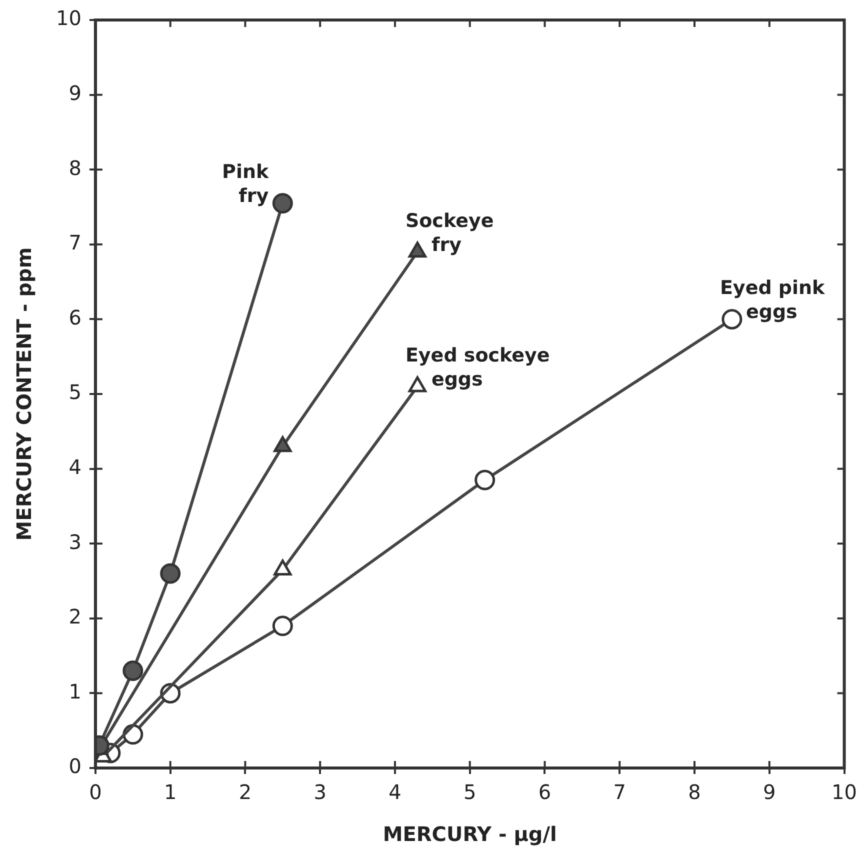 The width and height of the screenshot is (865, 862). Describe the element at coordinates (545, 792) in the screenshot. I see `x-tick-label: 6` at that location.